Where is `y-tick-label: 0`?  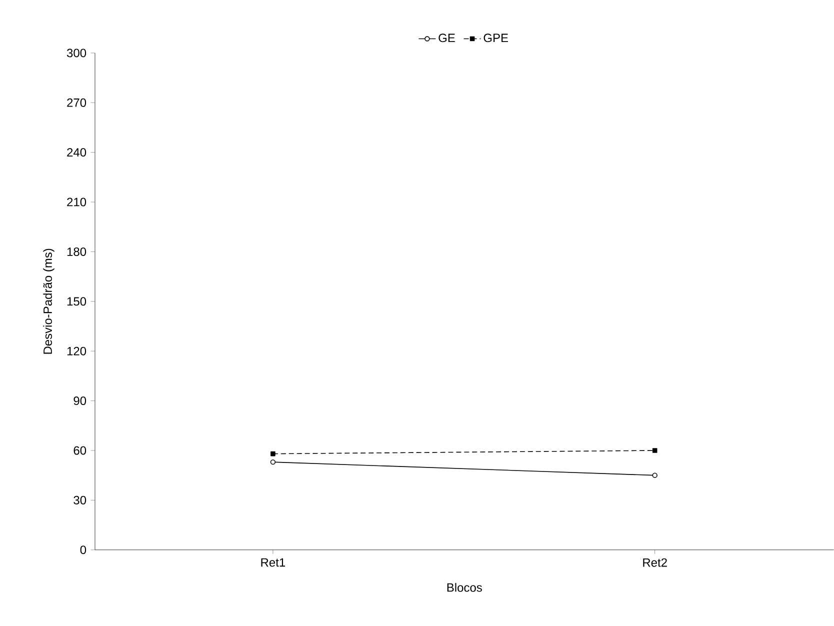 y-tick-label: 0 is located at coordinates (83, 550).